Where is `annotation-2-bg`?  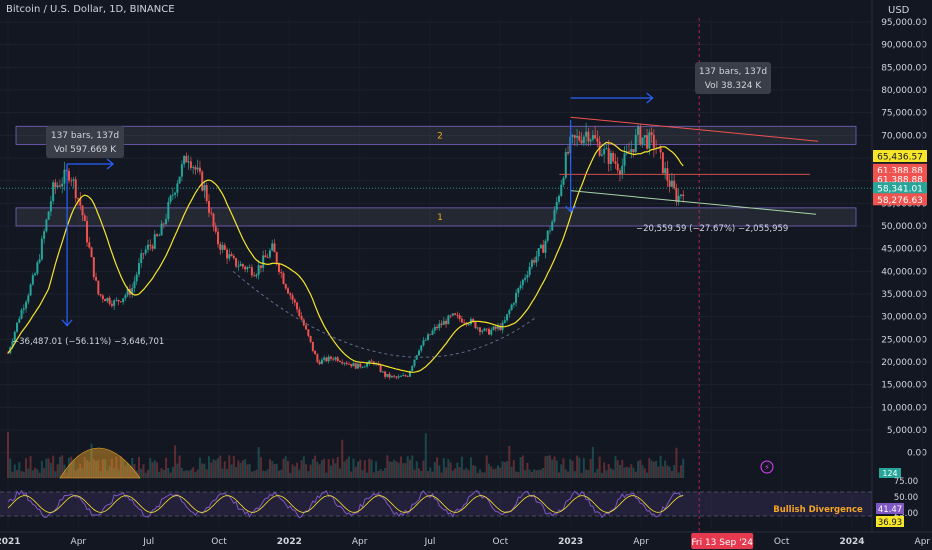
annotation-2-bg is located at coordinates (733, 78).